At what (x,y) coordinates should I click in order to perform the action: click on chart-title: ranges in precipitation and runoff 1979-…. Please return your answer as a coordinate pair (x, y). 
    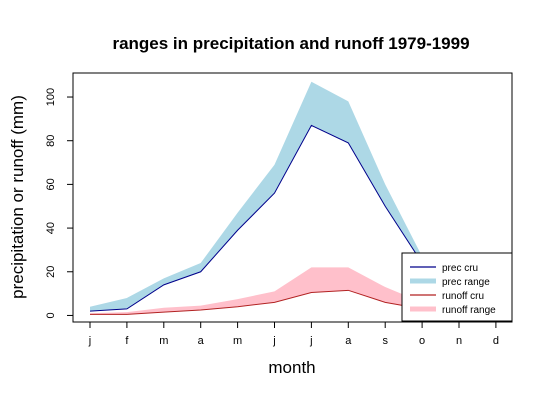
    Looking at the image, I should click on (290, 43).